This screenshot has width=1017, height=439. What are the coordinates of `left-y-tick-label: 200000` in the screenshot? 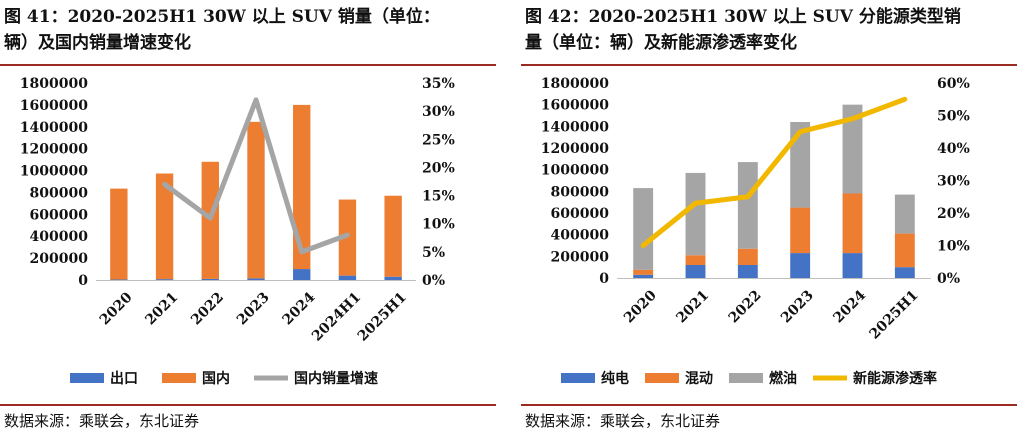 It's located at (59, 259).